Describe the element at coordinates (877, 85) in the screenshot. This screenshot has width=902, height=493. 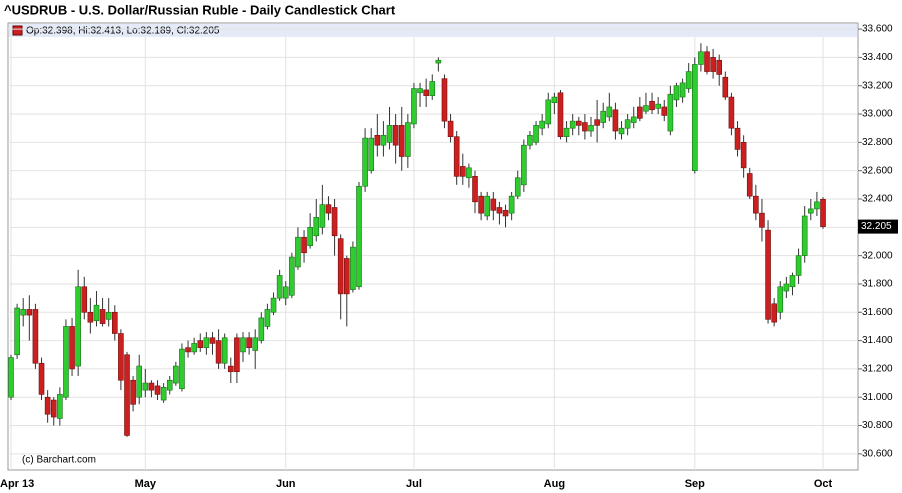
I see `y-tick-label: 33.200` at that location.